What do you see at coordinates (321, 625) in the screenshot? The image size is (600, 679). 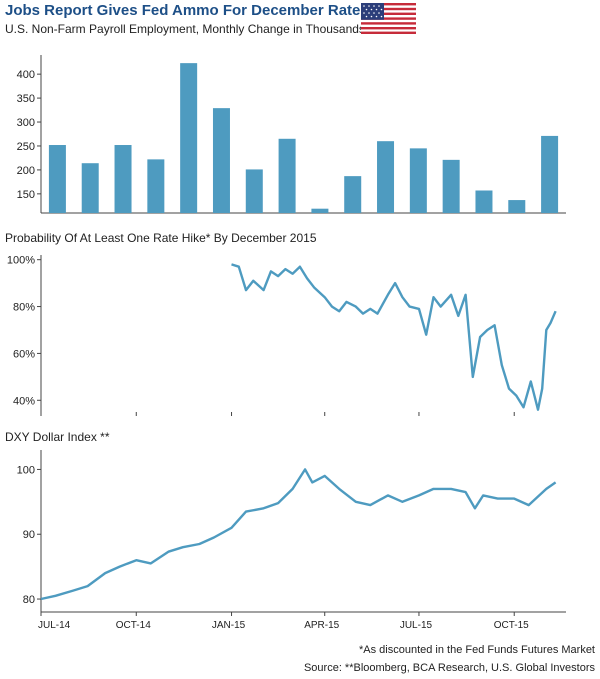 I see `time-x-tick-label: APR-15` at bounding box center [321, 625].